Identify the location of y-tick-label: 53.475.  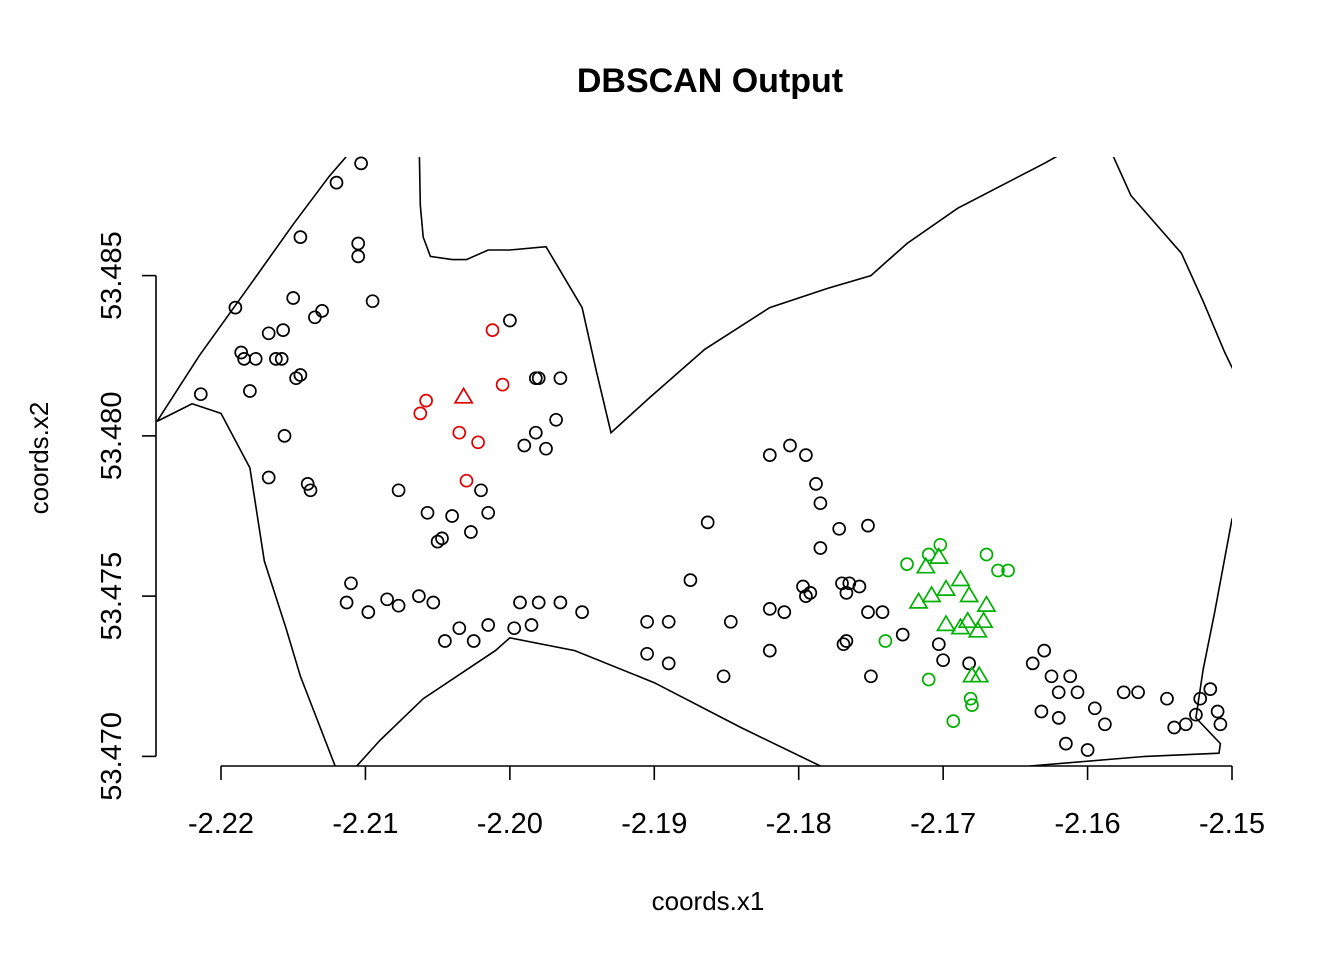
(112, 596).